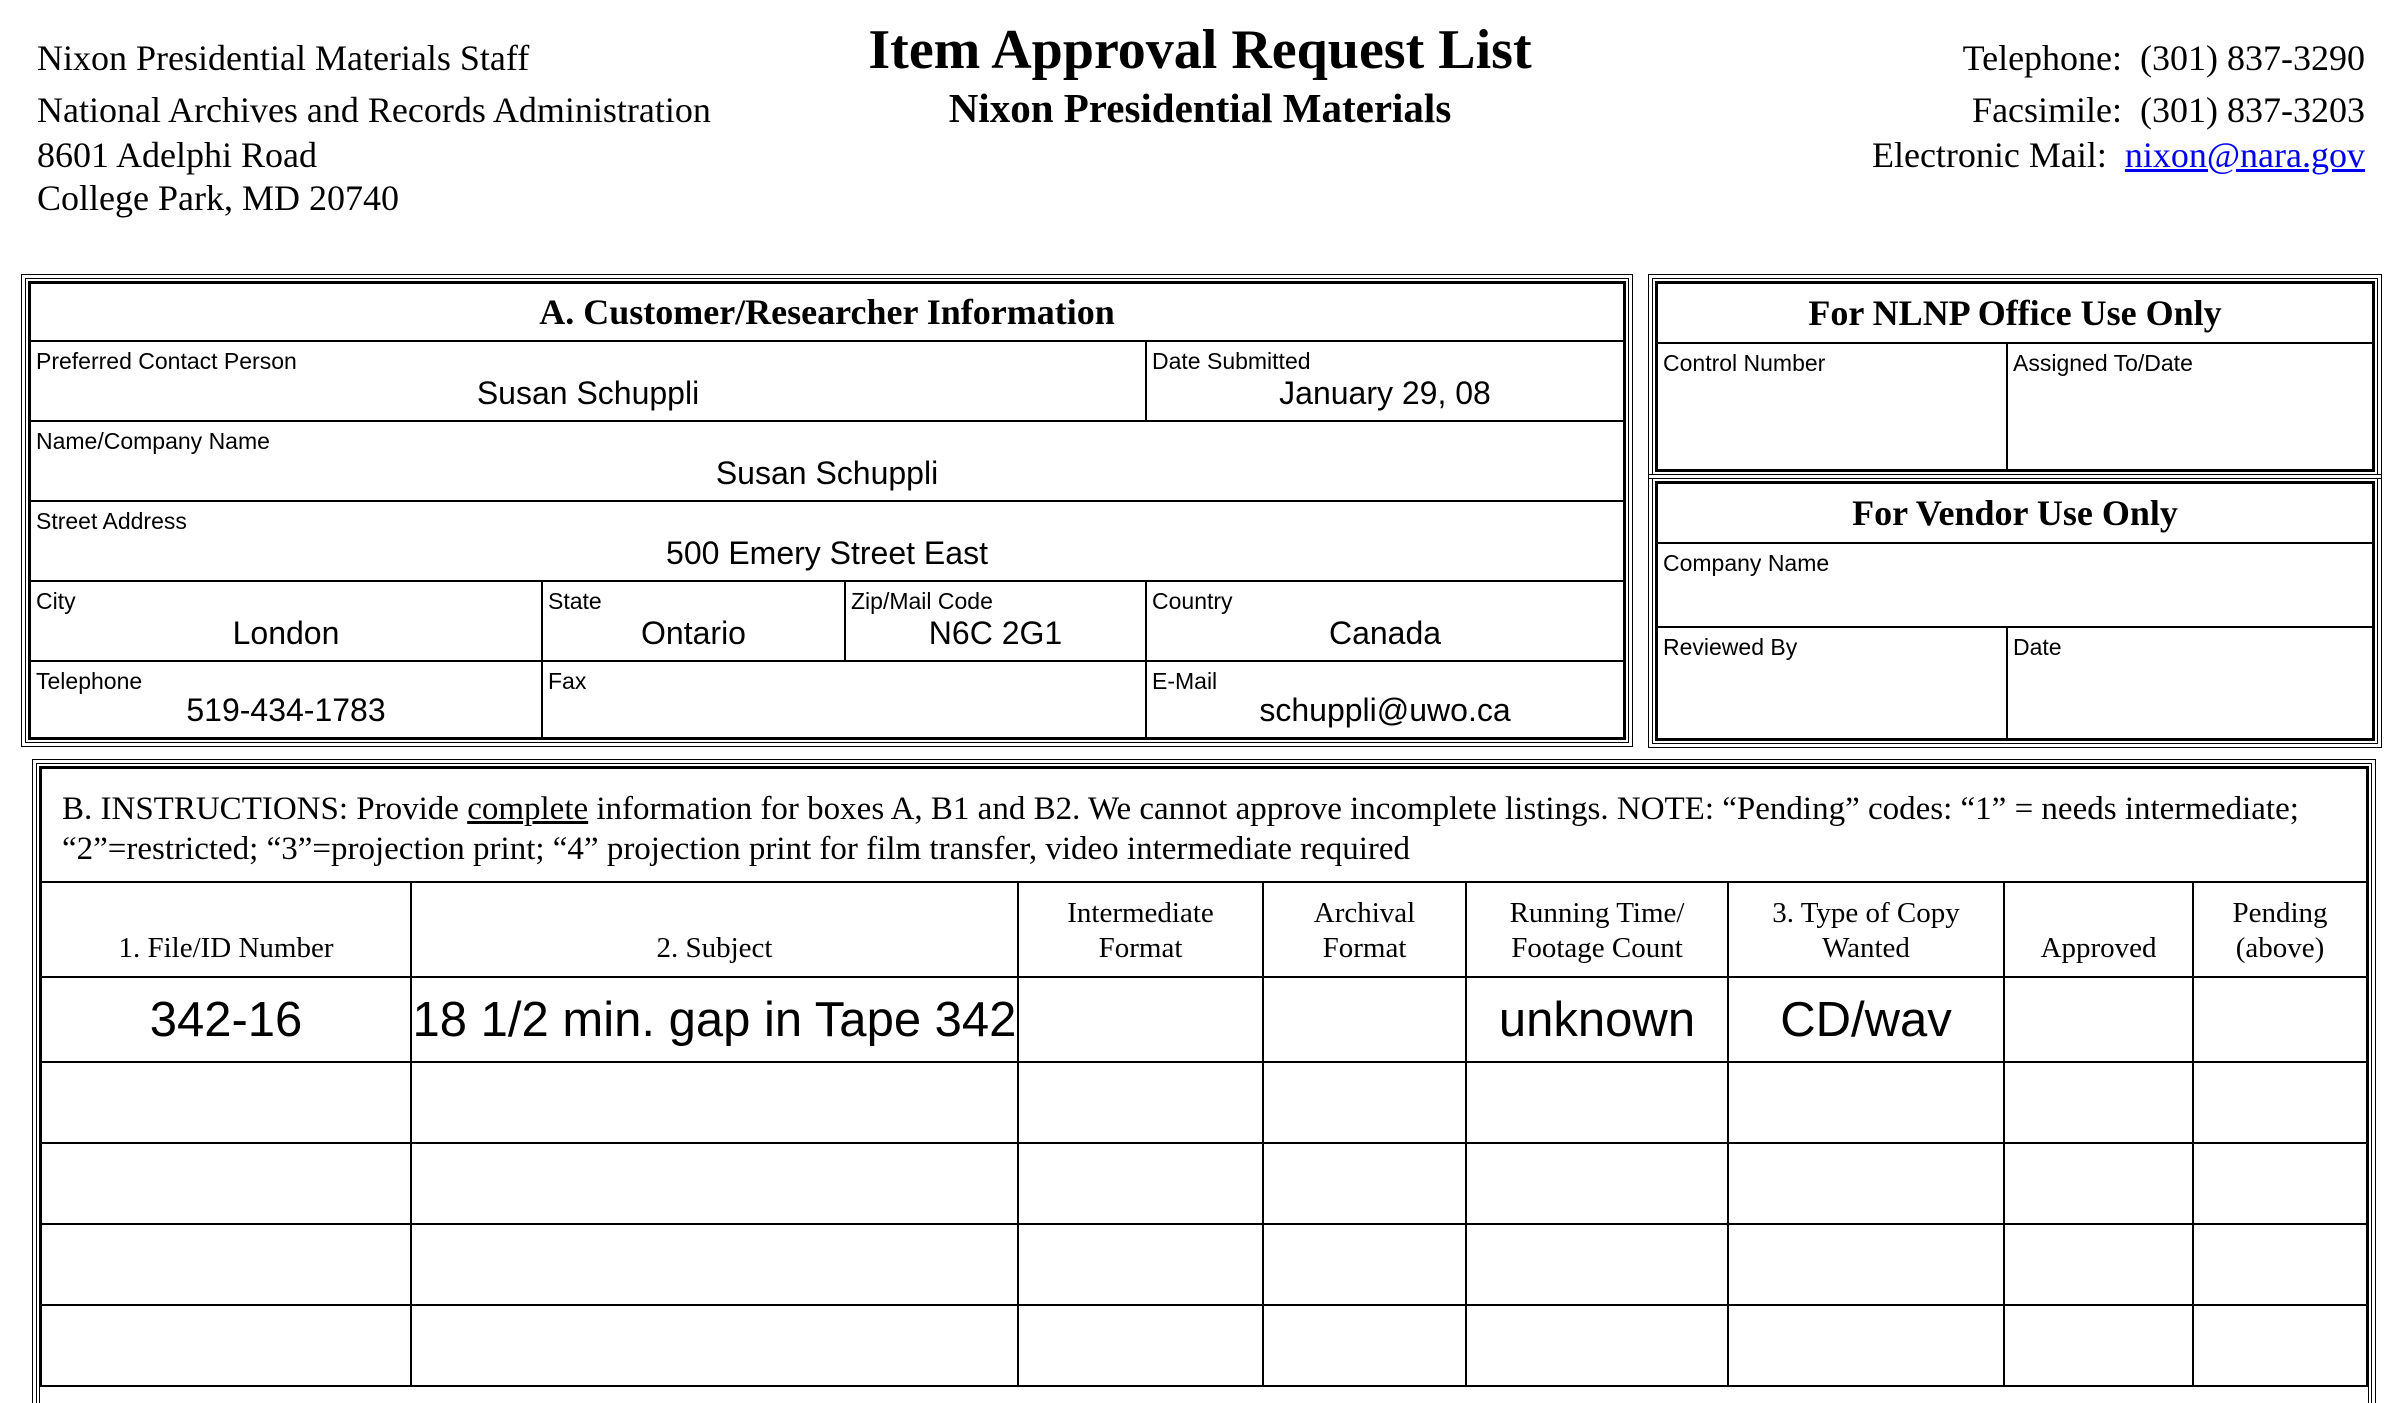 This screenshot has height=1403, width=2400. What do you see at coordinates (1140, 948) in the screenshot?
I see `column-header-line: Format` at bounding box center [1140, 948].